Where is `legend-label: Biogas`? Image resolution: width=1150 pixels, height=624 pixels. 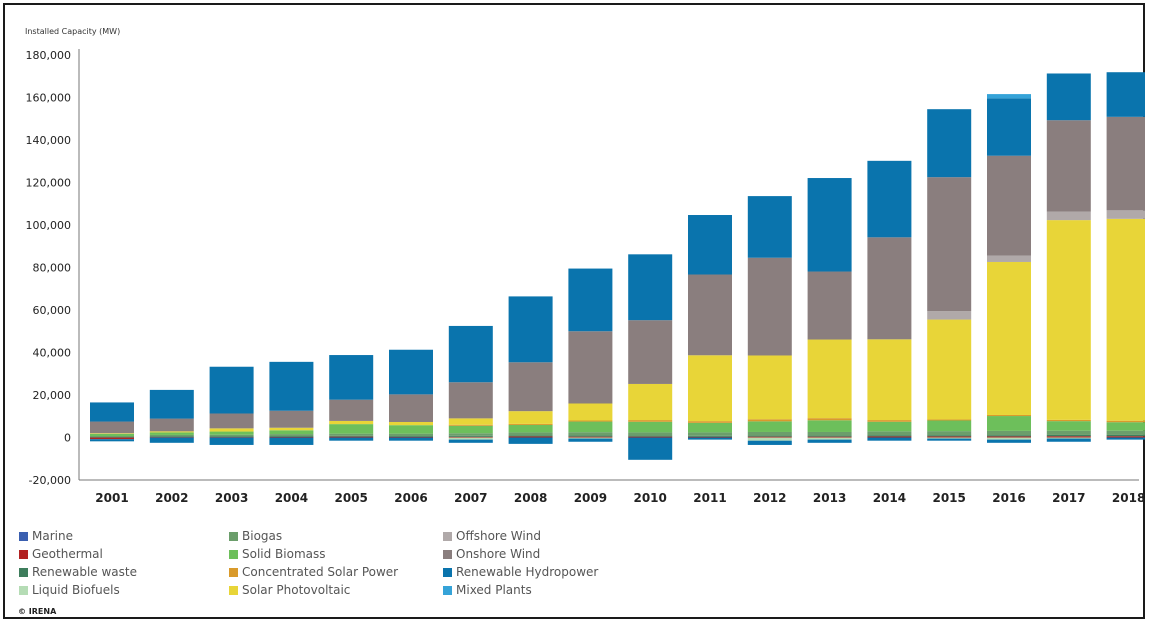
legend-label: Biogas is located at coordinates (262, 536).